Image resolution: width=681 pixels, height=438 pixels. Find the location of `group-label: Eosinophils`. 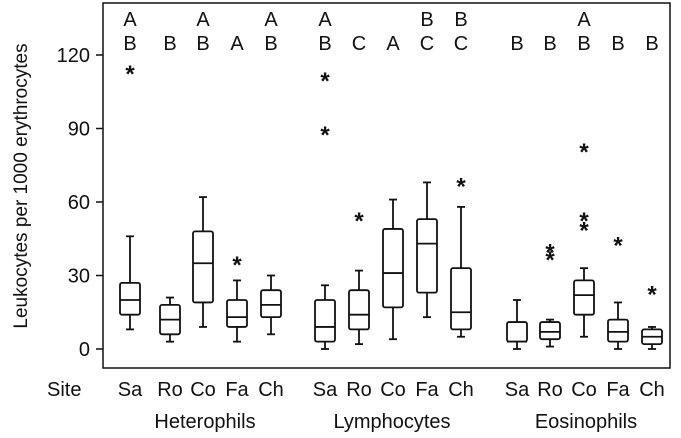

group-label: Eosinophils is located at coordinates (586, 422).